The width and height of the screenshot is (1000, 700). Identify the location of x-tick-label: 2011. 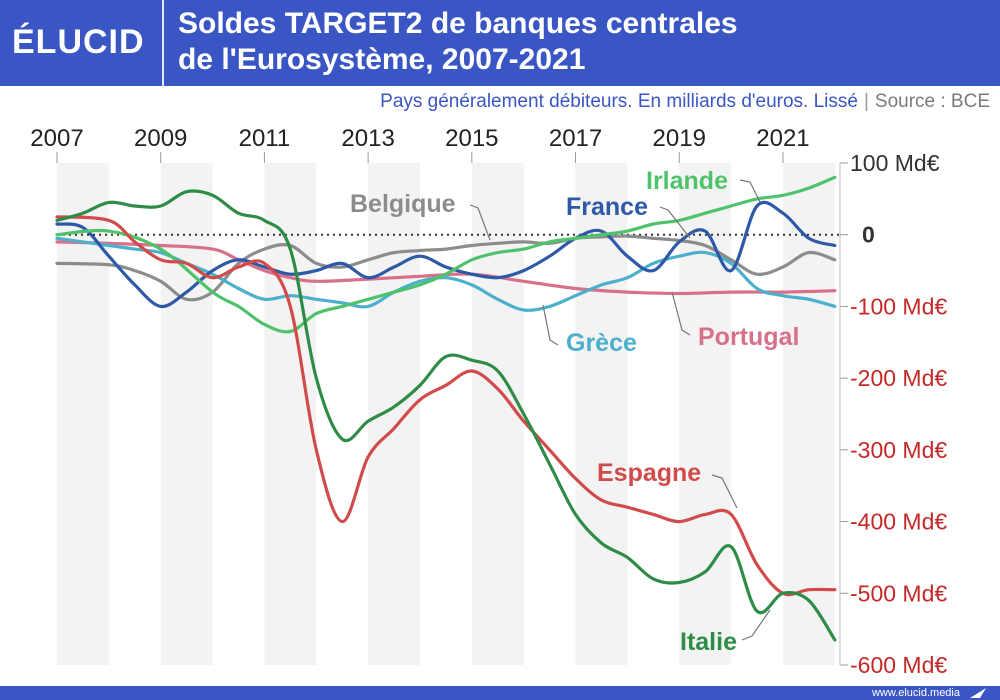
(265, 138).